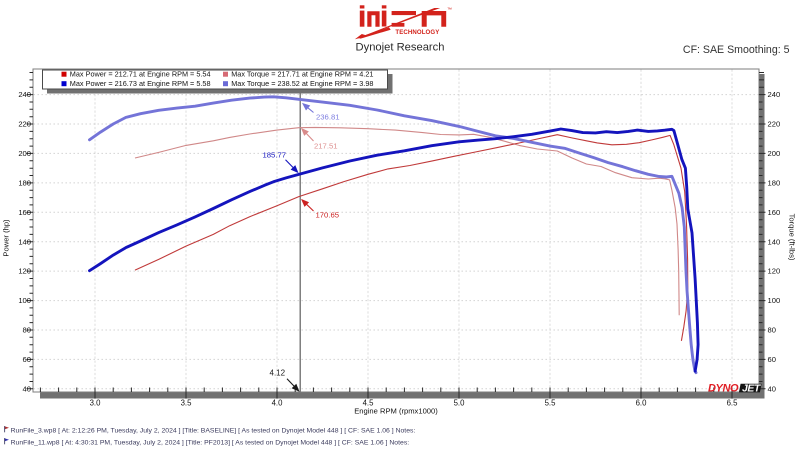  I want to click on svg-text:Max Torque = 238.52 at Engine: Max Torque = 238.52 at Engine RPM = 3.98, so click(302, 83).